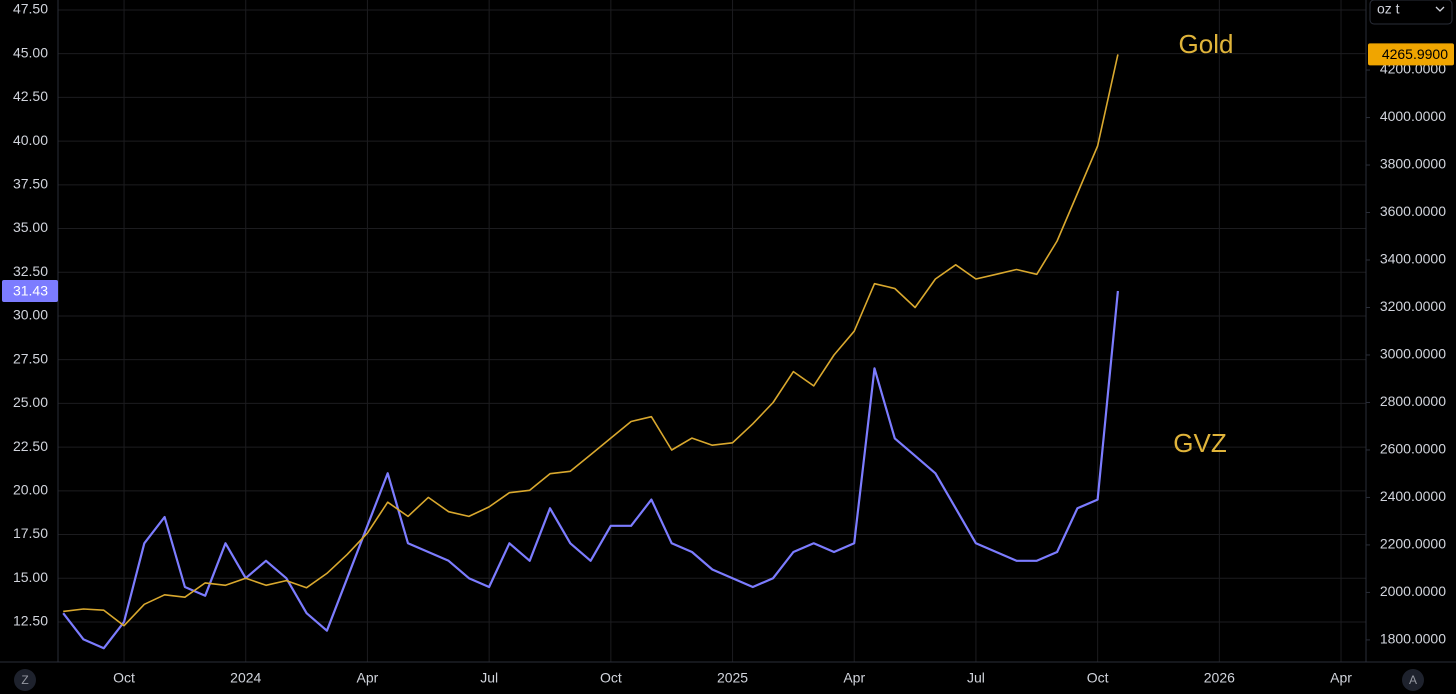 This screenshot has height=694, width=1456. Describe the element at coordinates (732, 678) in the screenshot. I see `x-tick-label: 2025` at that location.